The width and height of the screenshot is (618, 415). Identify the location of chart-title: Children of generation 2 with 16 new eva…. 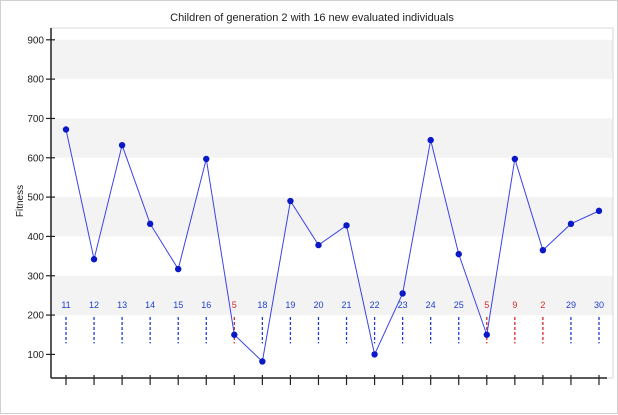
(312, 18).